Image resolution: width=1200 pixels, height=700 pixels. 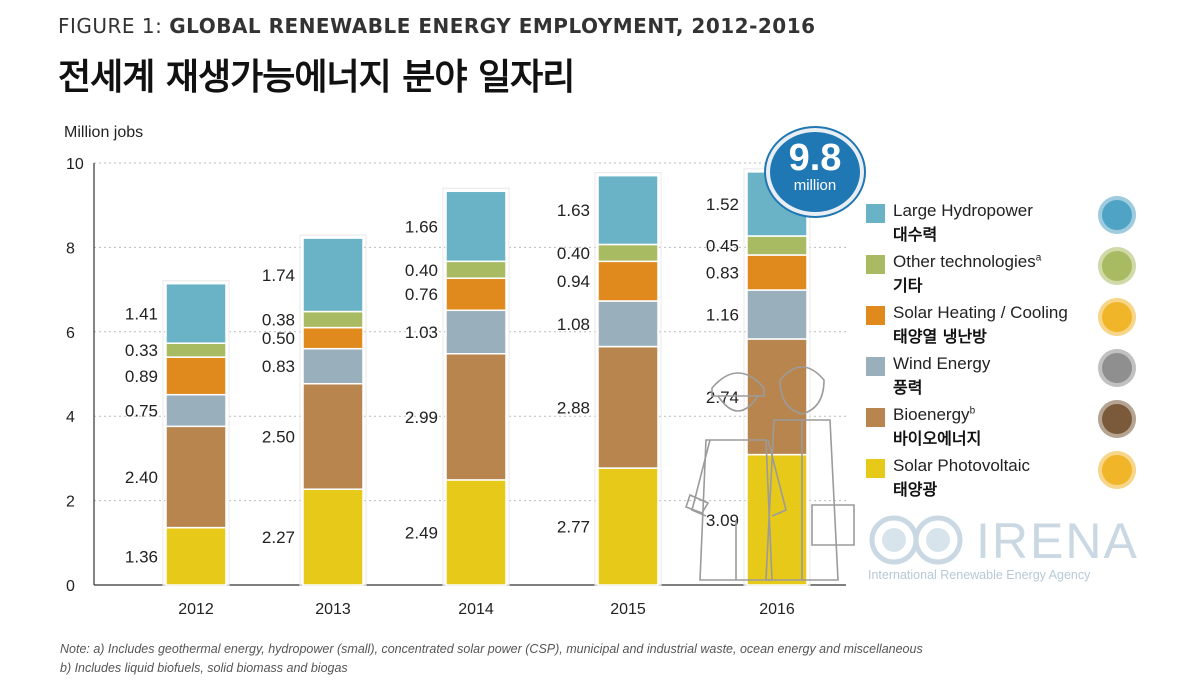 What do you see at coordinates (980, 313) in the screenshot?
I see `legend-label: Solar Heating / Cooling` at bounding box center [980, 313].